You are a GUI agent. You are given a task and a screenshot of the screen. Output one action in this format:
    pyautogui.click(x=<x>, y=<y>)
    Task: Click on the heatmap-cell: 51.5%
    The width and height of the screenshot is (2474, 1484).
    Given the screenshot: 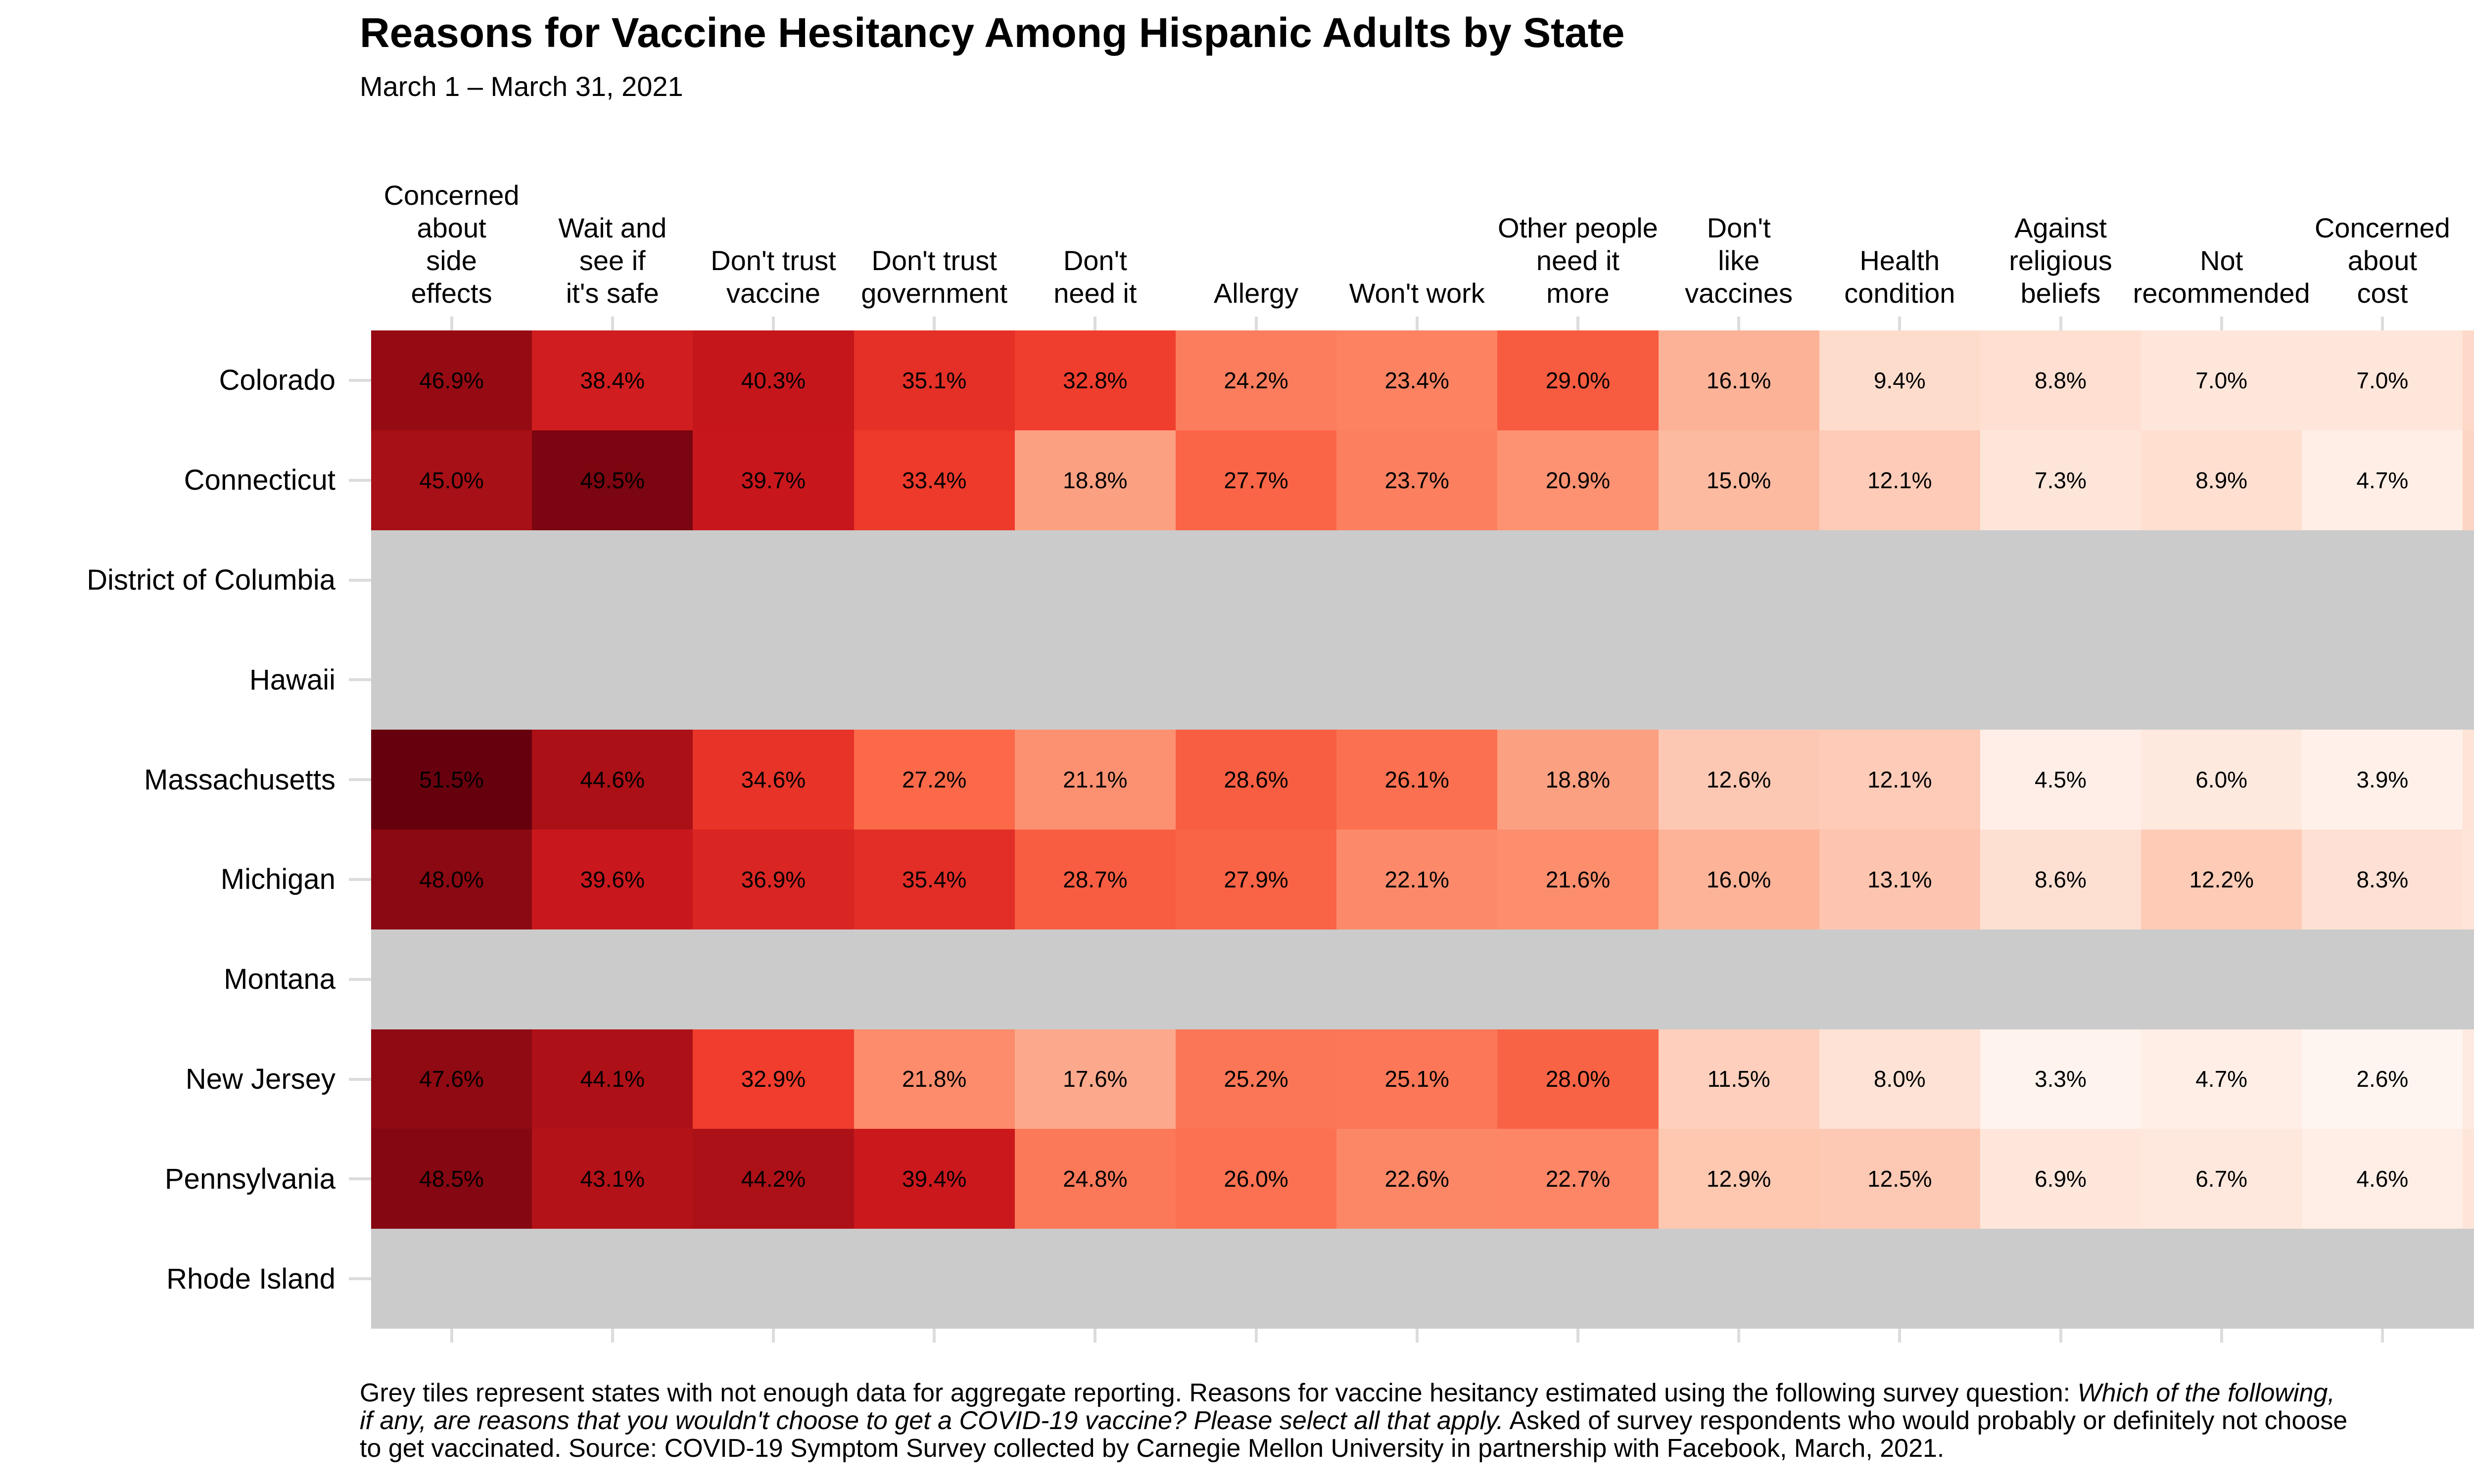 What is the action you would take?
    pyautogui.click(x=452, y=780)
    